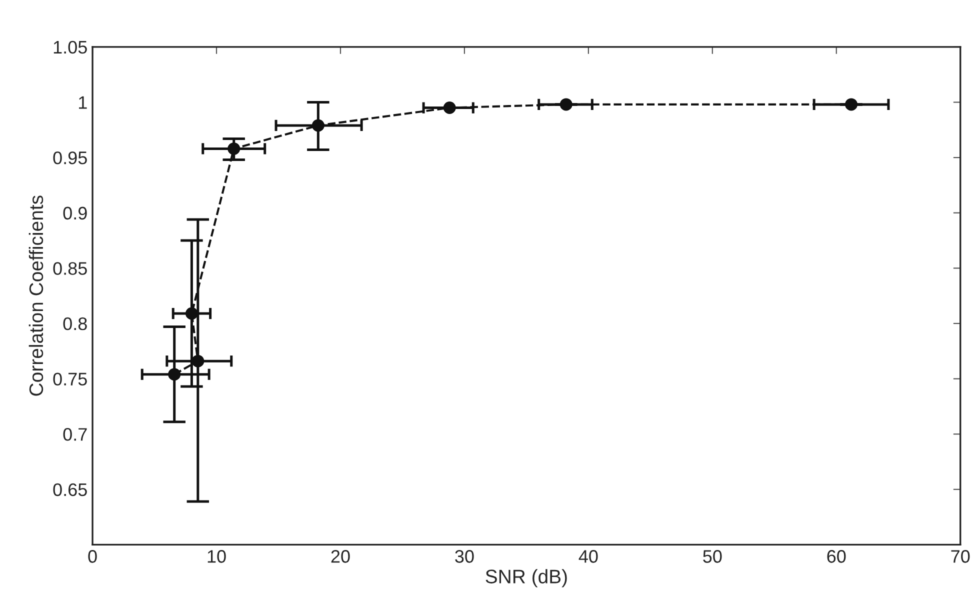 This screenshot has height=594, width=974. I want to click on x-tick-label: 20, so click(340, 556).